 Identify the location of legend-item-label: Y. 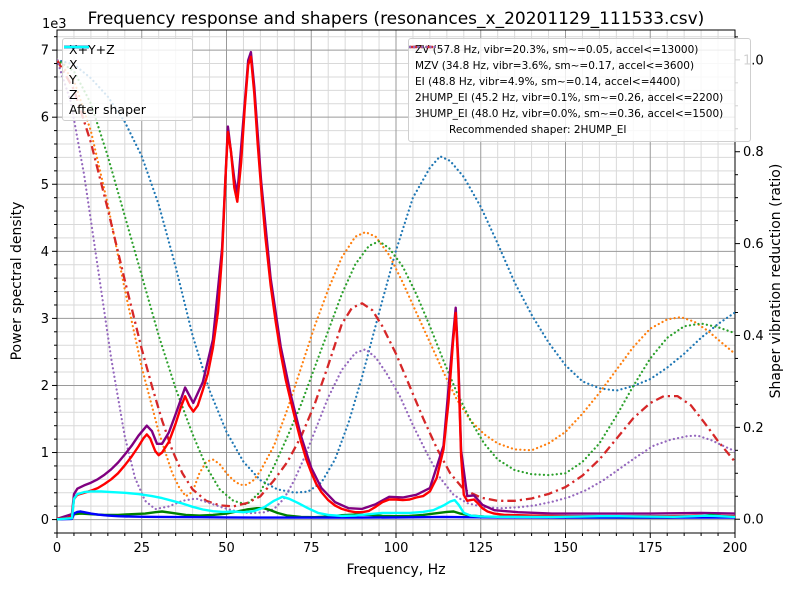
(73, 79).